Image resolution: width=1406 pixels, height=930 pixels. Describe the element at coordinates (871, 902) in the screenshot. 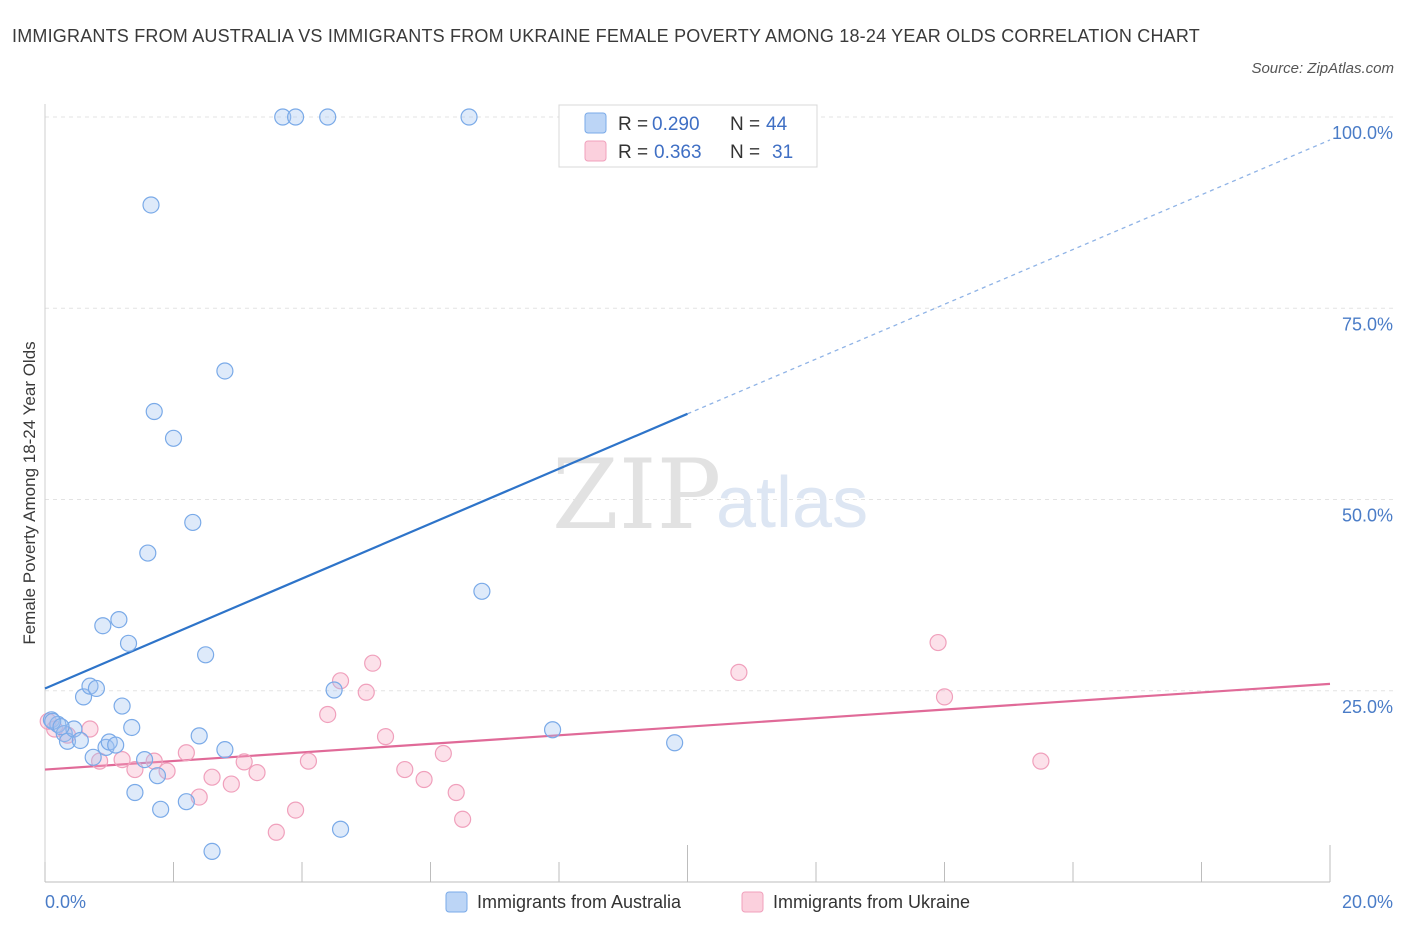

I see `legend-label-ukraine: Immigrants from Ukraine` at that location.